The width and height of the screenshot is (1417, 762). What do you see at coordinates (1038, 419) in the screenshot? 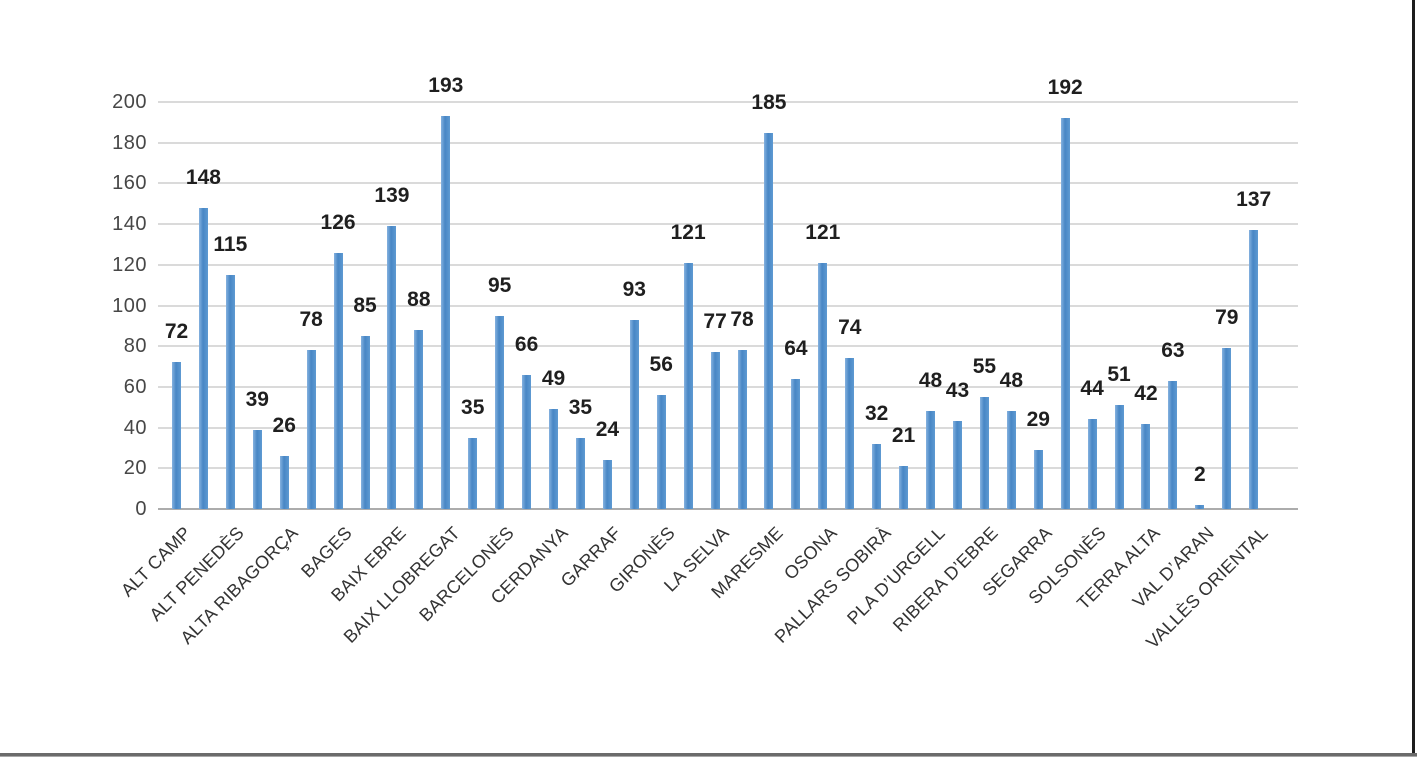
I see `bar-value-label: 29` at bounding box center [1038, 419].